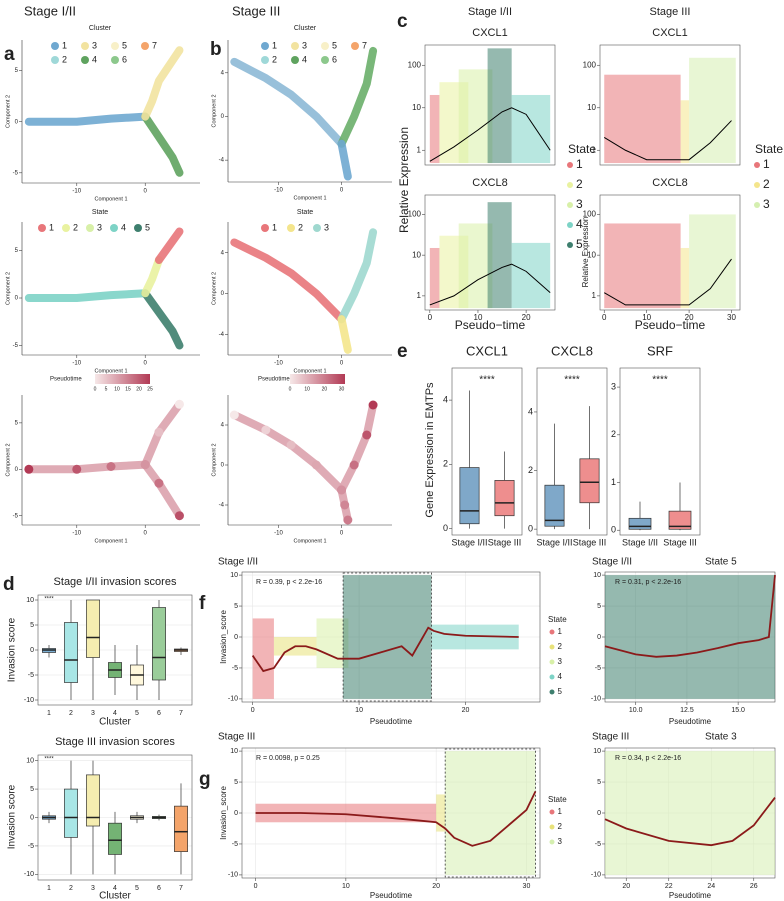 Image resolution: width=784 pixels, height=901 pixels. Describe the element at coordinates (594, 149) in the screenshot. I see `y-tick-label: 1` at that location.